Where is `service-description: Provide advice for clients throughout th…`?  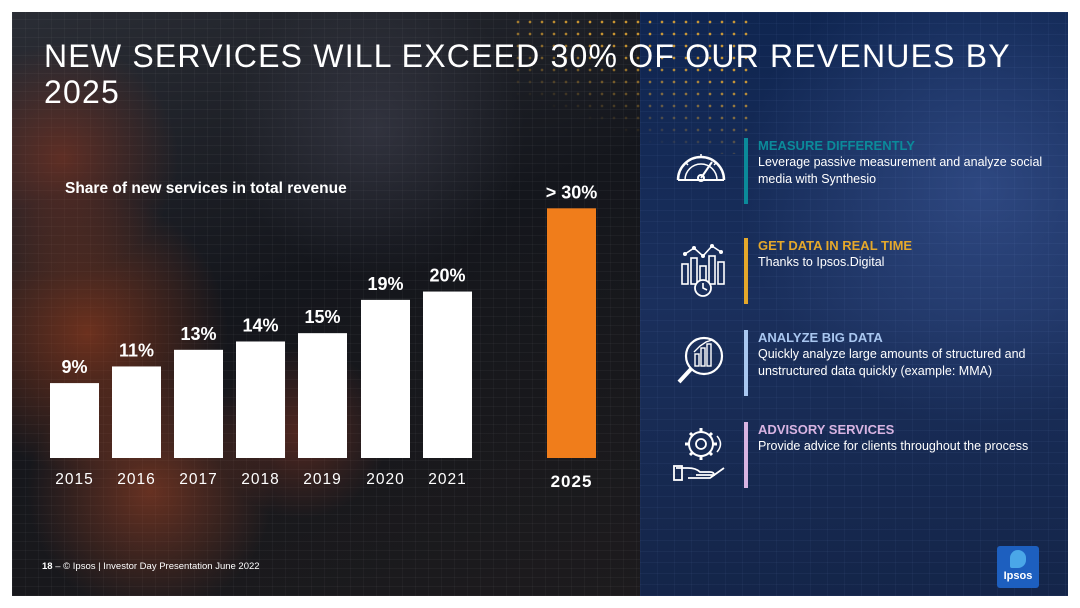
service-description: Provide advice for clients throughout th… is located at coordinates (893, 446).